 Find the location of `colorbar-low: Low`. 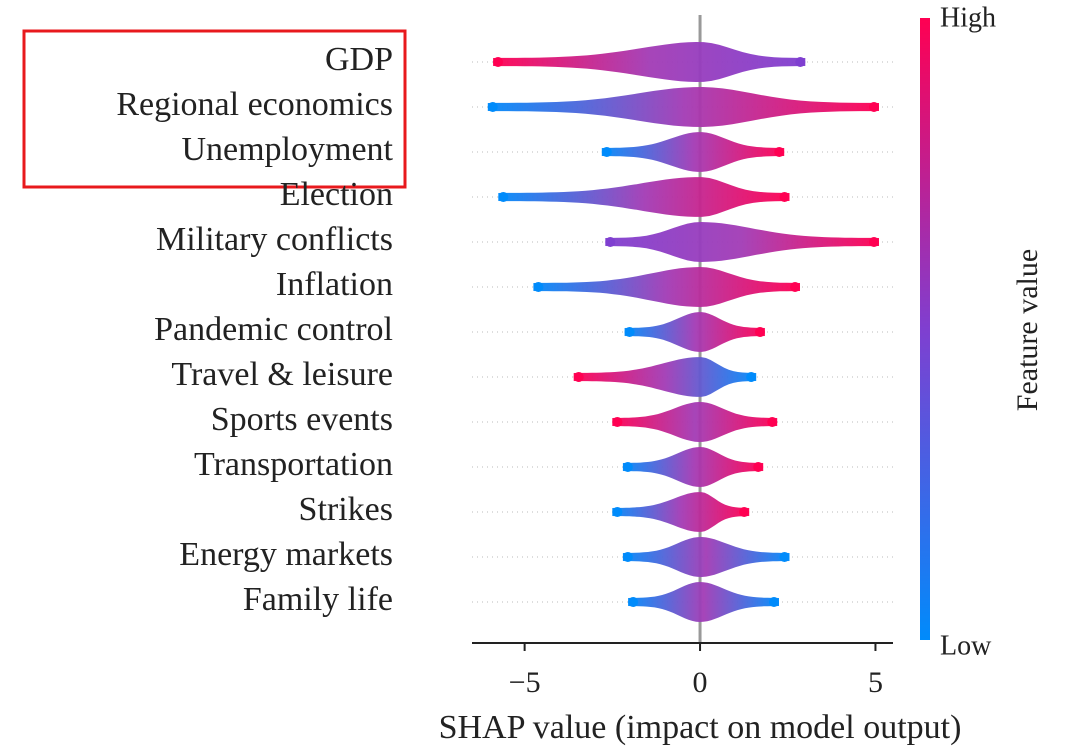

colorbar-low: Low is located at coordinates (966, 645).